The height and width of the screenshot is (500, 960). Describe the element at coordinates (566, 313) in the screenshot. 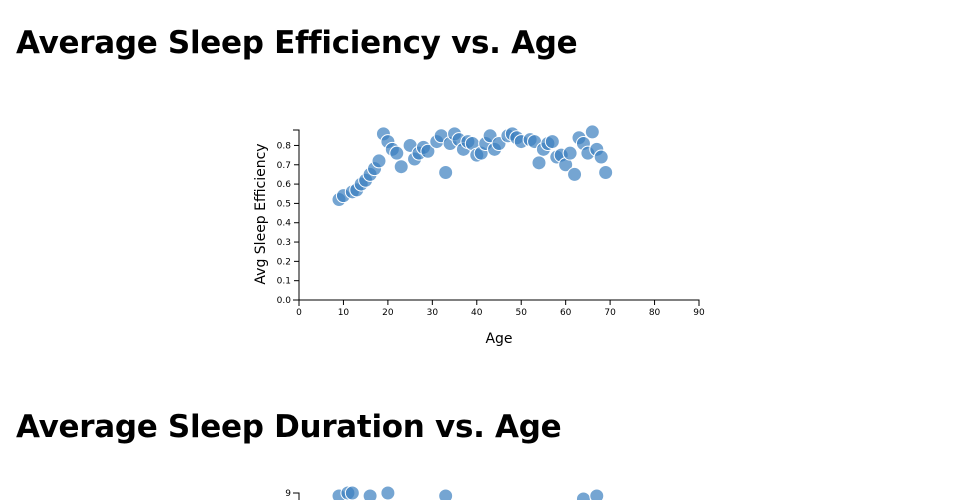

I see `x-tick-label: 60` at that location.